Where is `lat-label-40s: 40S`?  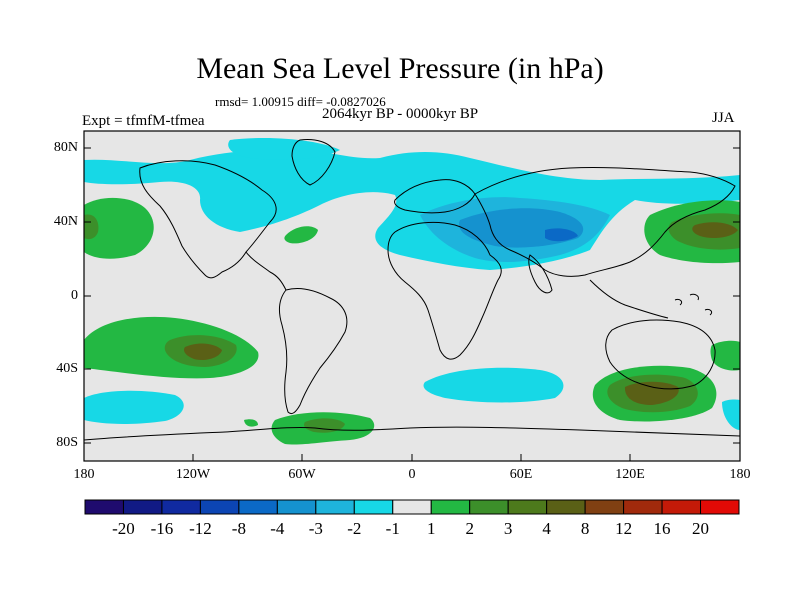
lat-label-40s: 40S is located at coordinates (67, 368).